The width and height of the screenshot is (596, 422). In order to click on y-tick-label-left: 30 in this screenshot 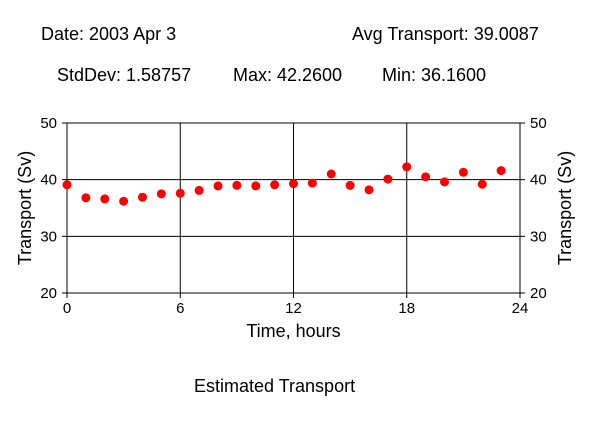, I will do `click(48, 236)`.